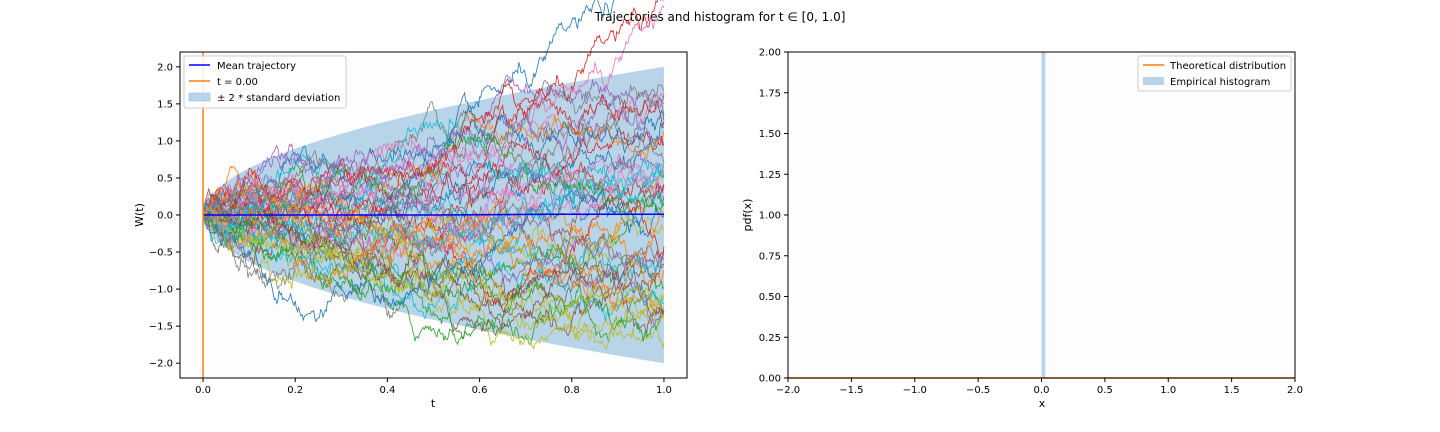 Image resolution: width=1440 pixels, height=432 pixels. Describe the element at coordinates (770, 175) in the screenshot. I see `y-tick-label: 1.25` at that location.